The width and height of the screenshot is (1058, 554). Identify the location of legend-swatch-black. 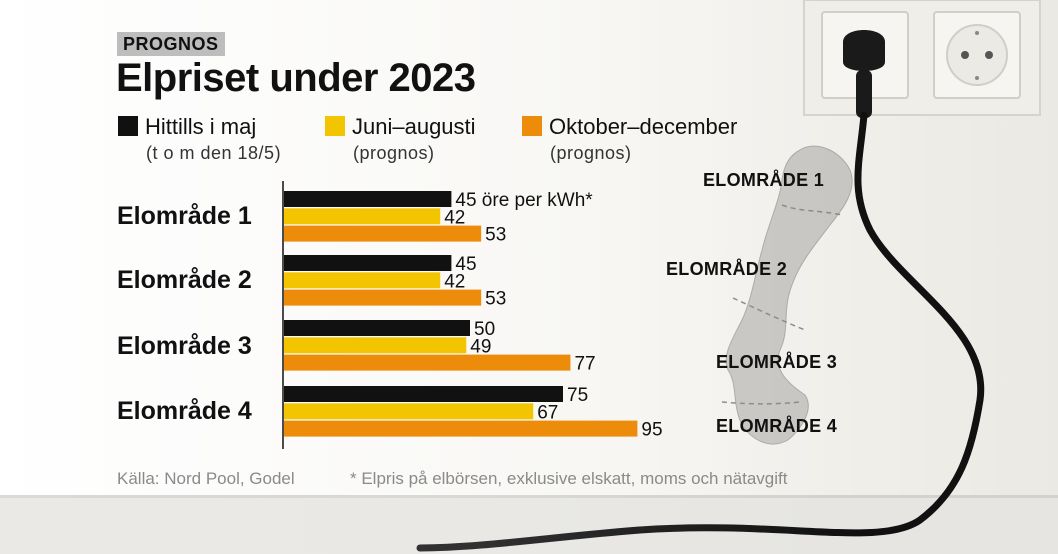
(128, 126).